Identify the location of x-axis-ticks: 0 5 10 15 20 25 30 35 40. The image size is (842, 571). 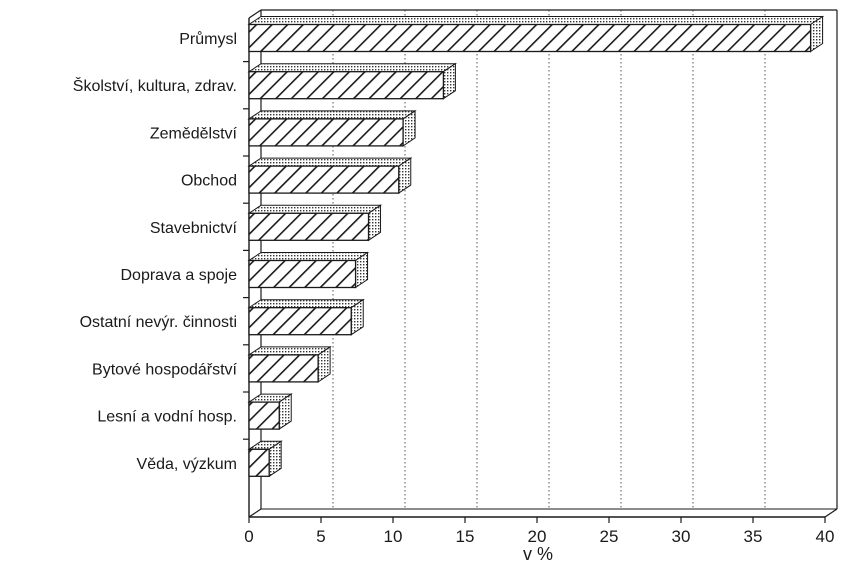
(539, 531).